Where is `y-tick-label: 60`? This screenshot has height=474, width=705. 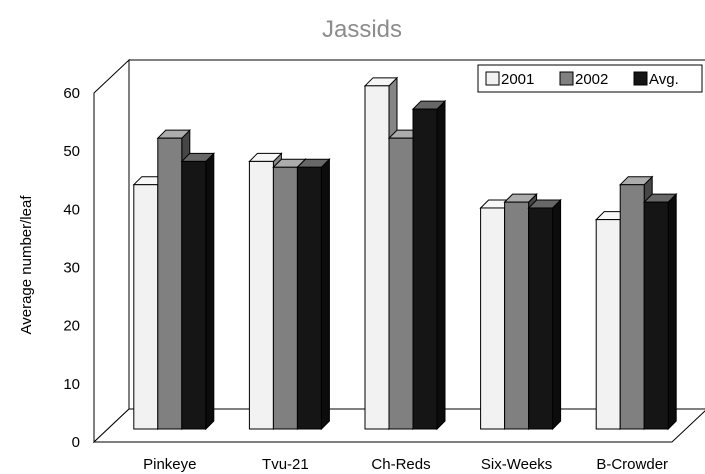 y-tick-label: 60 is located at coordinates (71, 93).